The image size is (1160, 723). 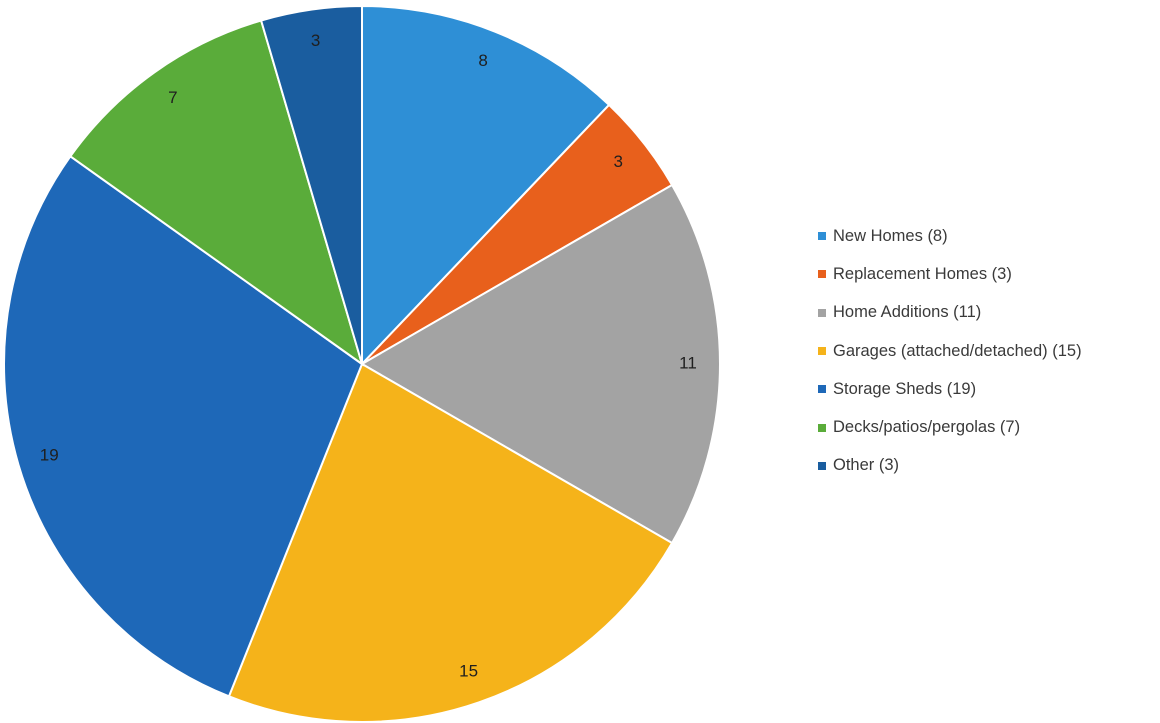 I want to click on legend-label: New Homes (8), so click(x=890, y=235).